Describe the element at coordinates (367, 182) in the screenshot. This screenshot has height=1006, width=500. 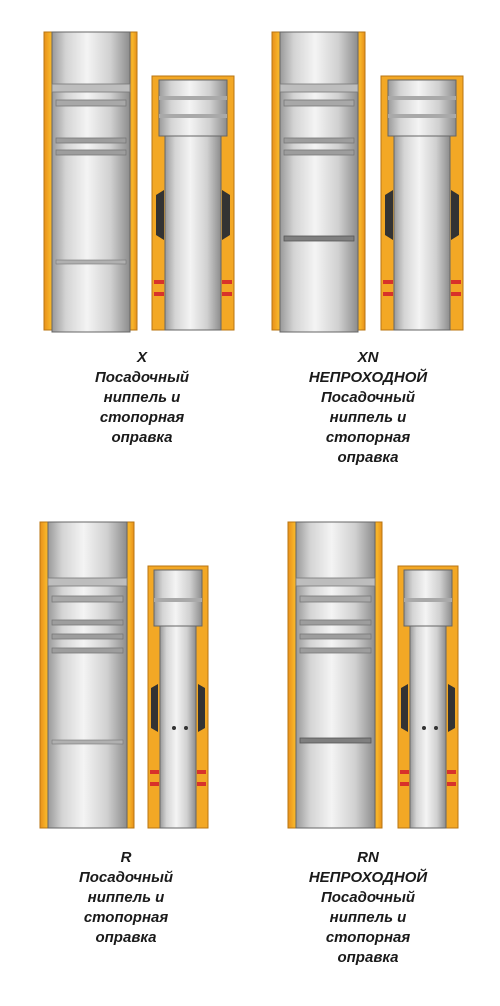
I see `panel-xn` at that location.